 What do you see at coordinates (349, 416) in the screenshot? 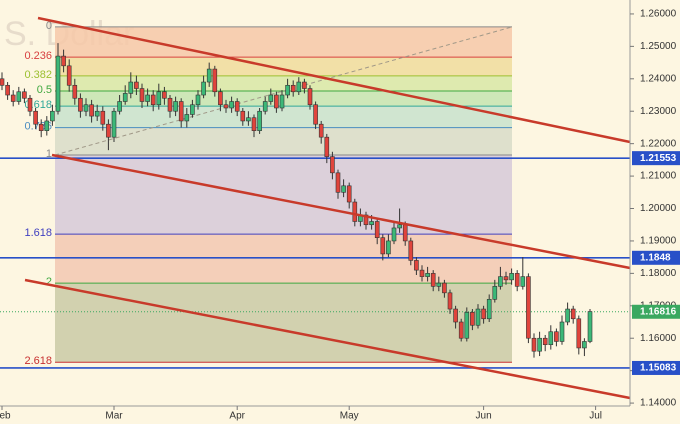
I see `x-tick-label: May` at bounding box center [349, 416].